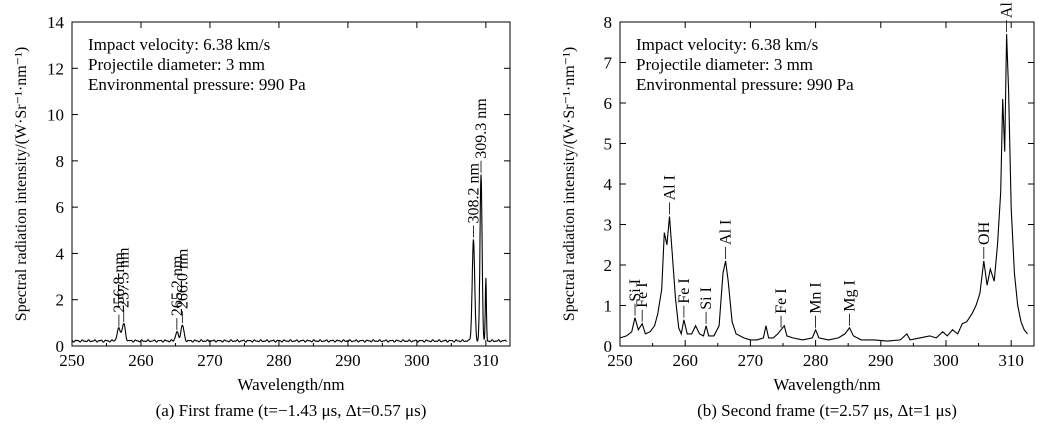 This screenshot has height=441, width=1044. Describe the element at coordinates (291, 410) in the screenshot. I see `panel-caption: (a) First frame (t=−1.43 μs, Δt=0.57 μs)` at that location.